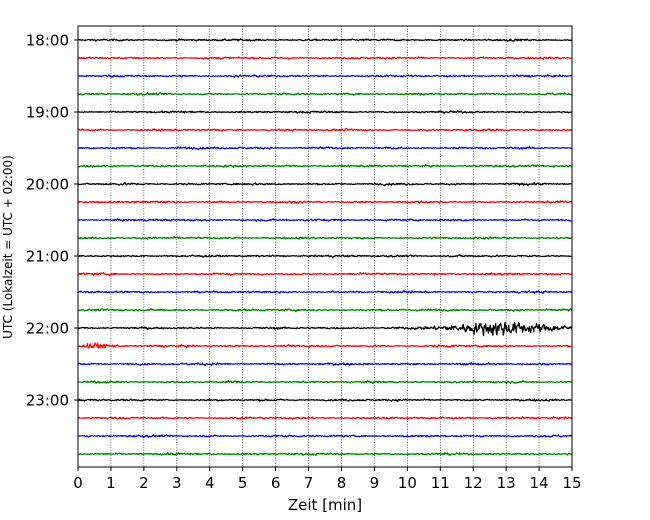 This screenshot has height=520, width=650. Describe the element at coordinates (539, 483) in the screenshot. I see `x-tick-label-14: 14` at that location.